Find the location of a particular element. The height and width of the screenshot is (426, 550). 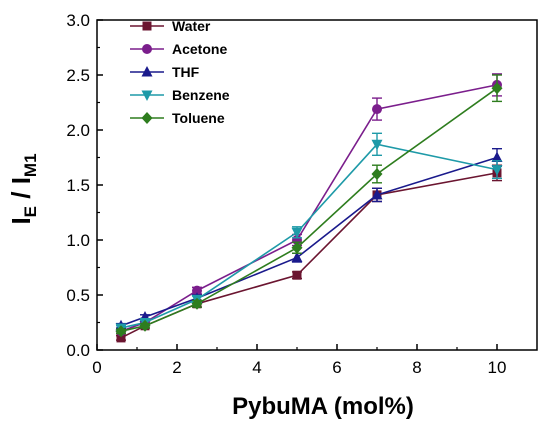

x-tick-label: 6 is located at coordinates (336, 367).